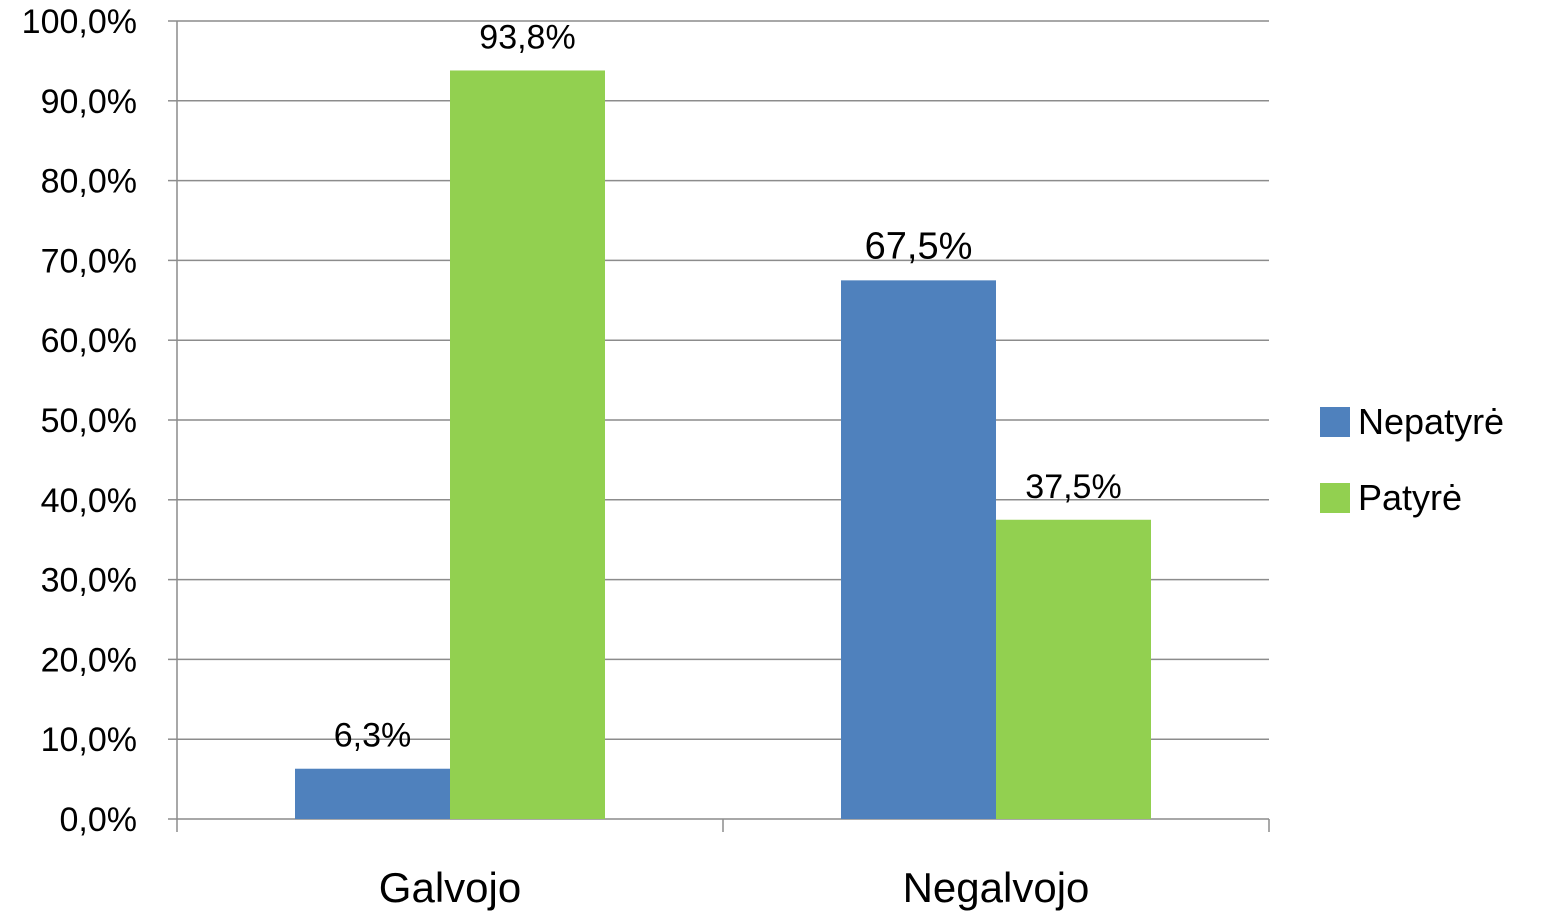 The image size is (1551, 913). Describe the element at coordinates (1431, 421) in the screenshot. I see `legend-label: Nepatyrė` at that location.